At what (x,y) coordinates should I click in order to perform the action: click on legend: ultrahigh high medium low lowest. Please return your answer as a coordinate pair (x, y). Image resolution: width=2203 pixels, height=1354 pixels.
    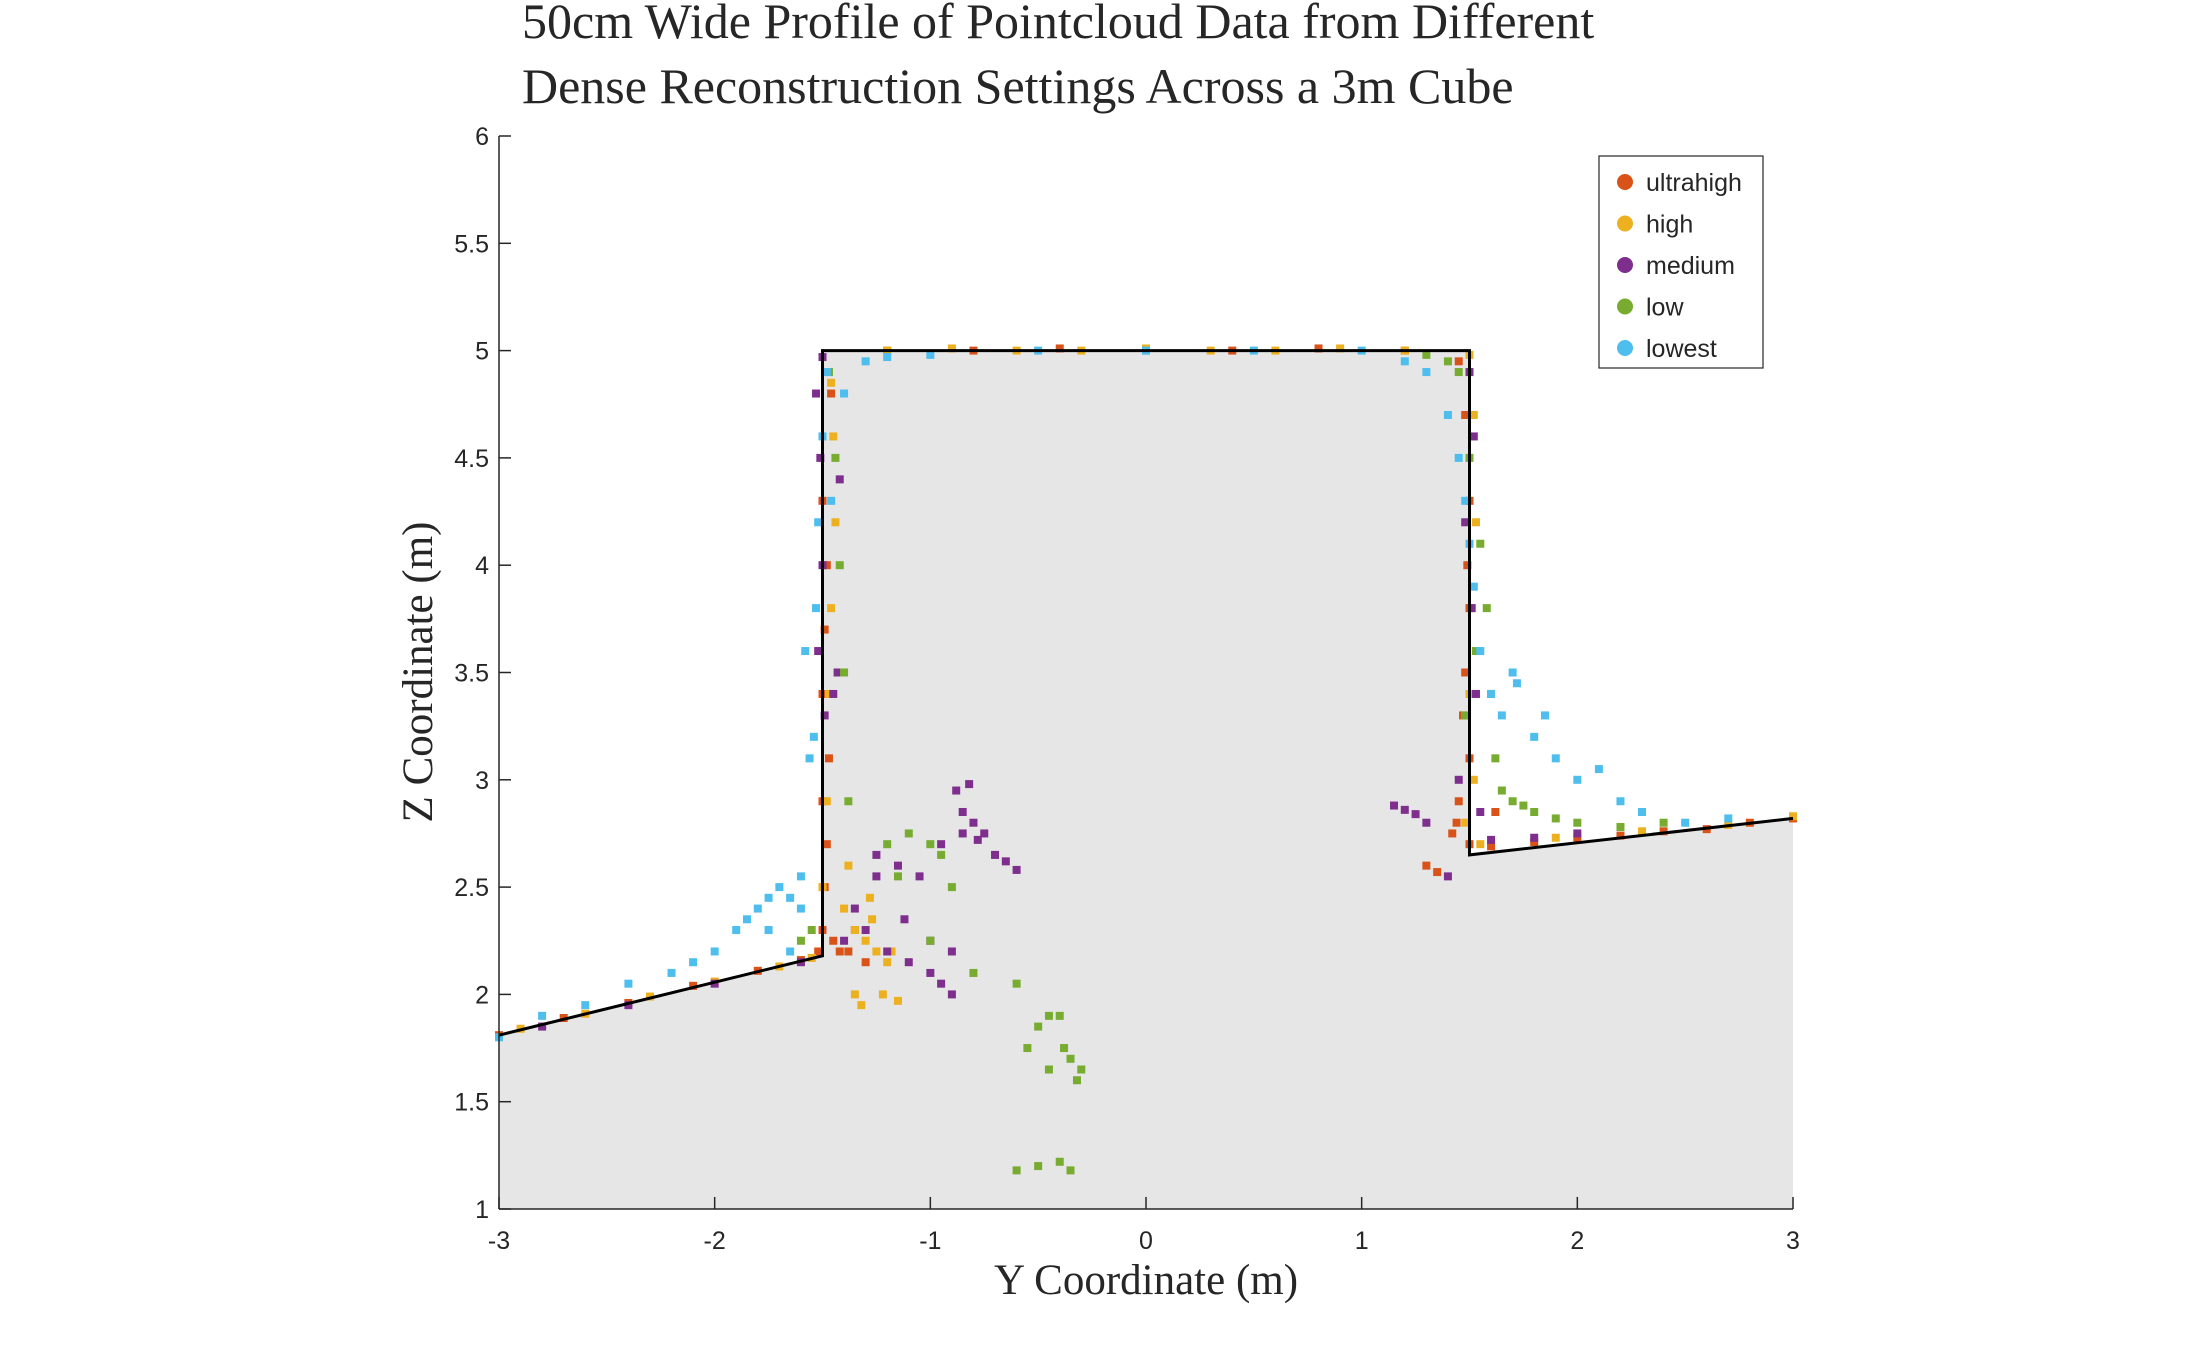
    Looking at the image, I should click on (1681, 262).